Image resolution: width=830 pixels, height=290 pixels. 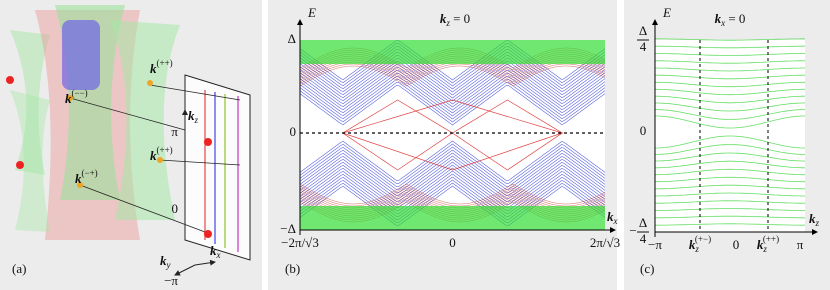 I want to click on text-part: = 0, so click(x=735, y=18).